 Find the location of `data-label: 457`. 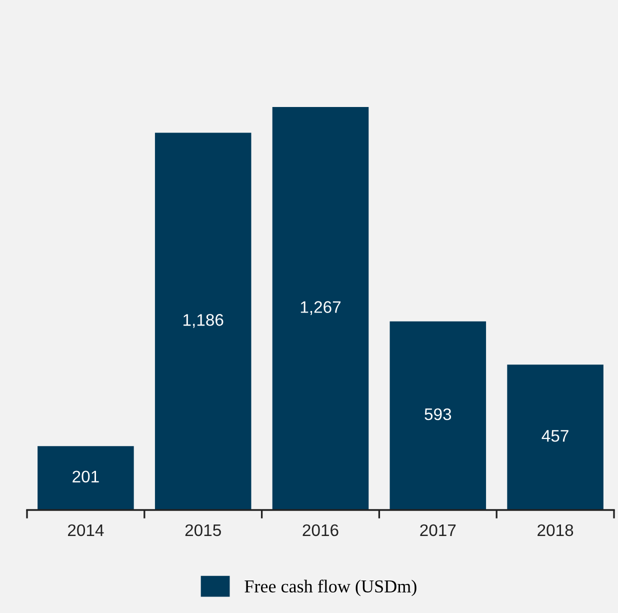

data-label: 457 is located at coordinates (555, 436).